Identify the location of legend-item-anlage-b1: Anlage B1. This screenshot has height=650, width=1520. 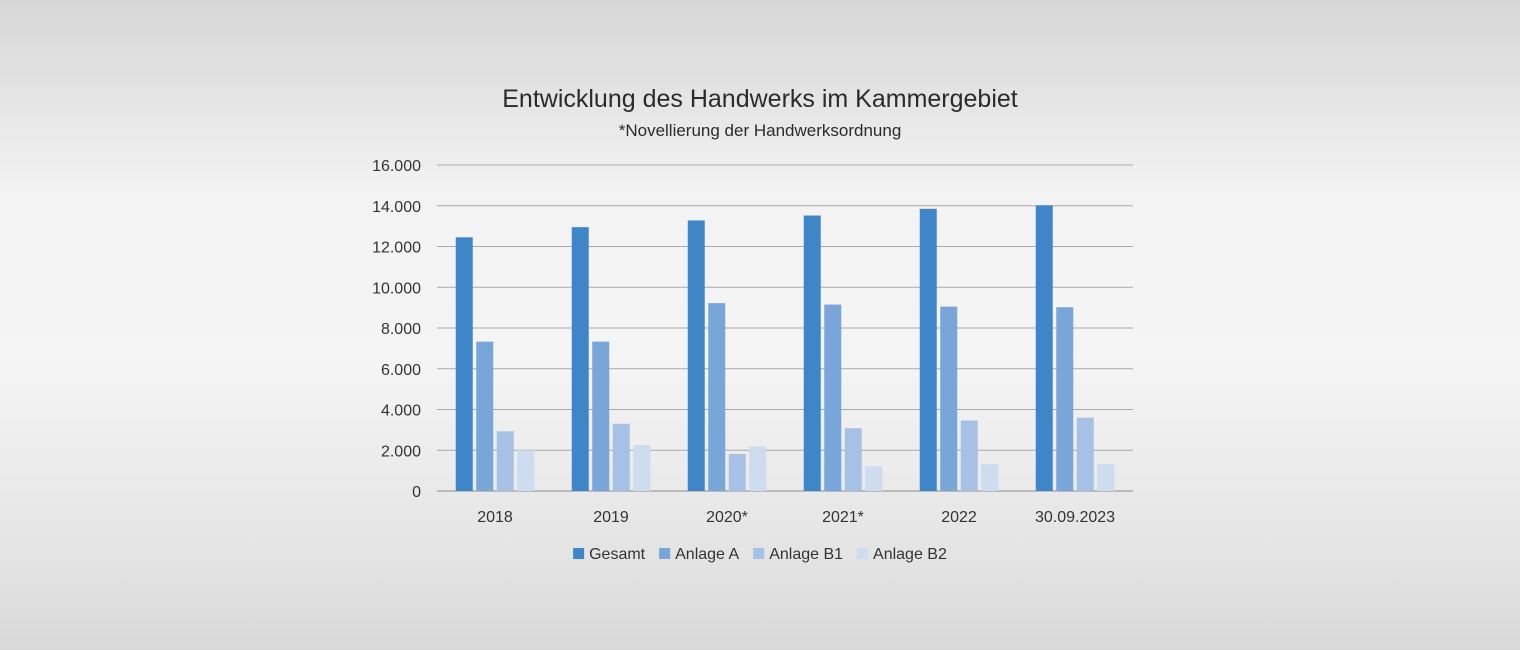
(798, 554).